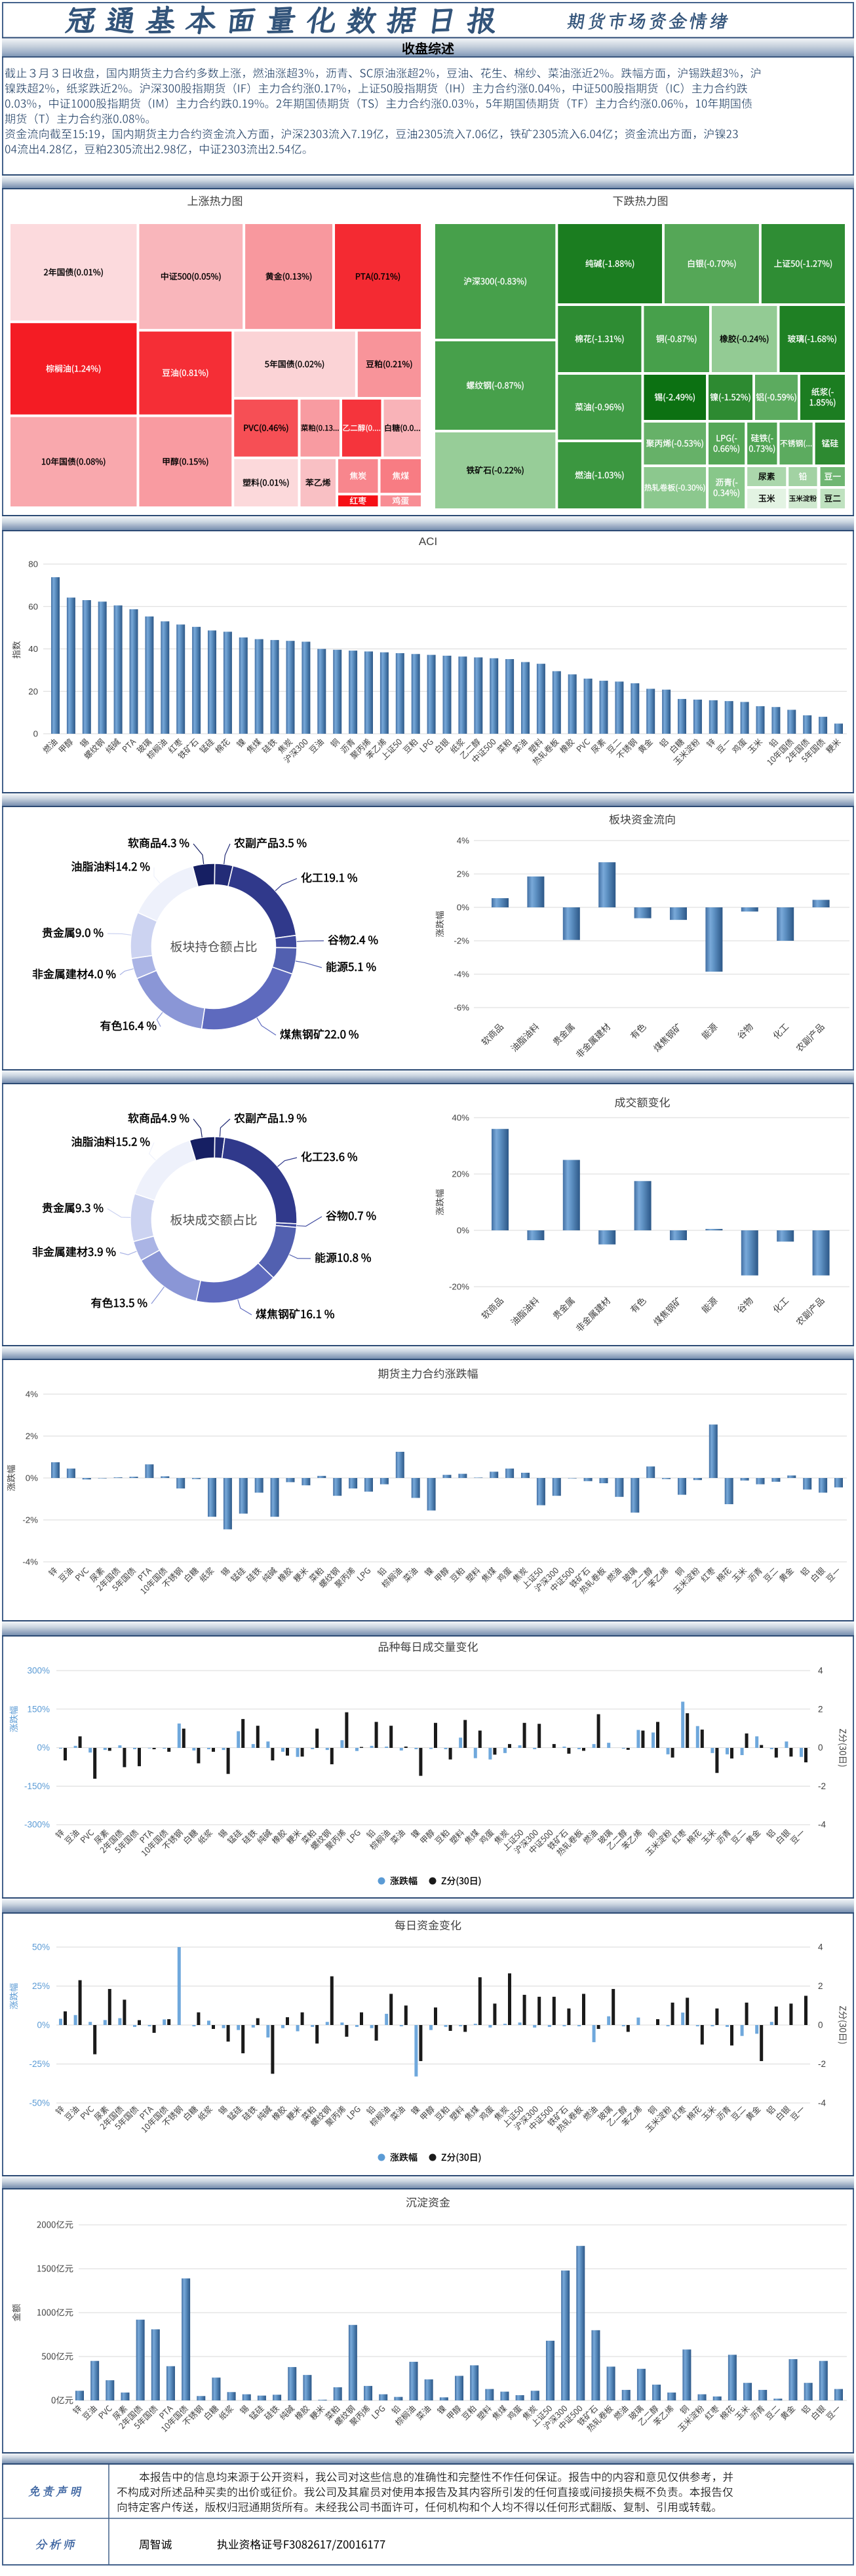  What do you see at coordinates (33, 564) in the screenshot?
I see `svg-text: 80` at bounding box center [33, 564].